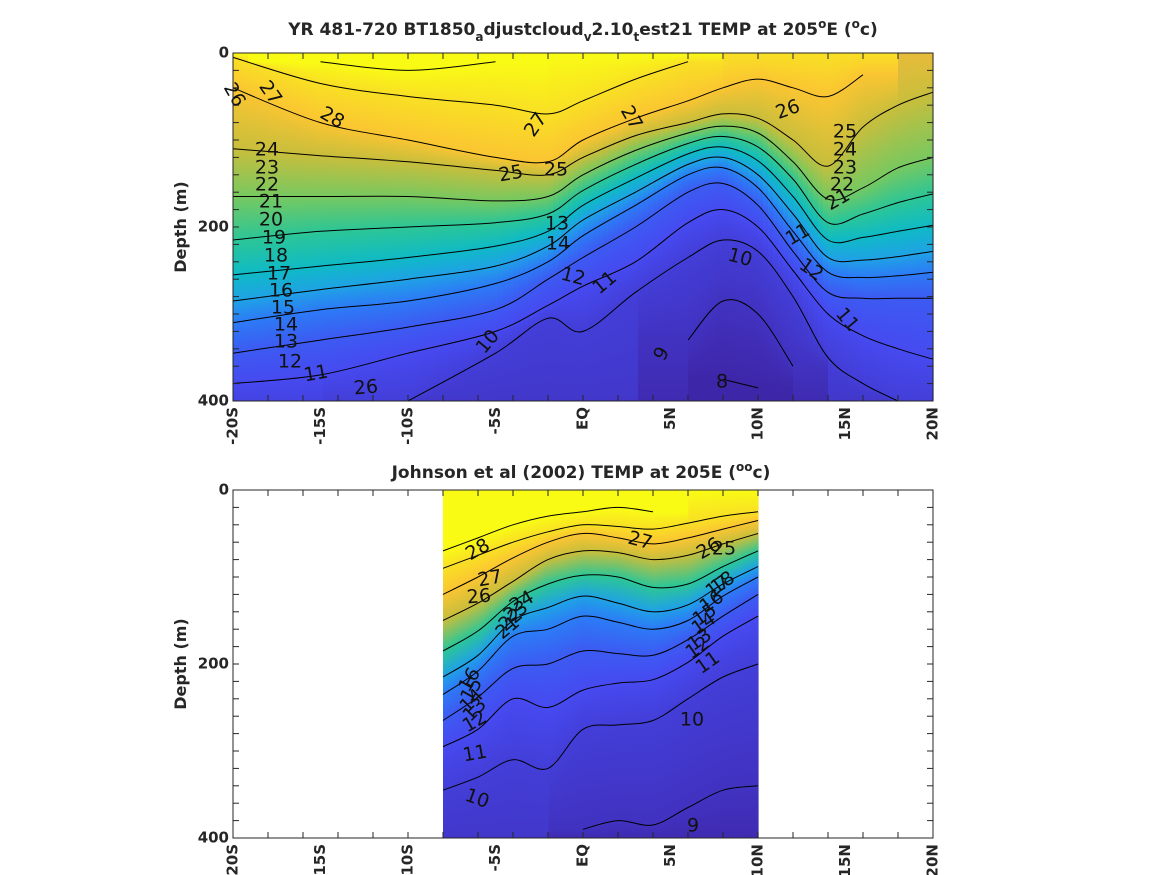  Describe the element at coordinates (613, 30) in the screenshot. I see `title-part-mid2: 2.10` at that location.